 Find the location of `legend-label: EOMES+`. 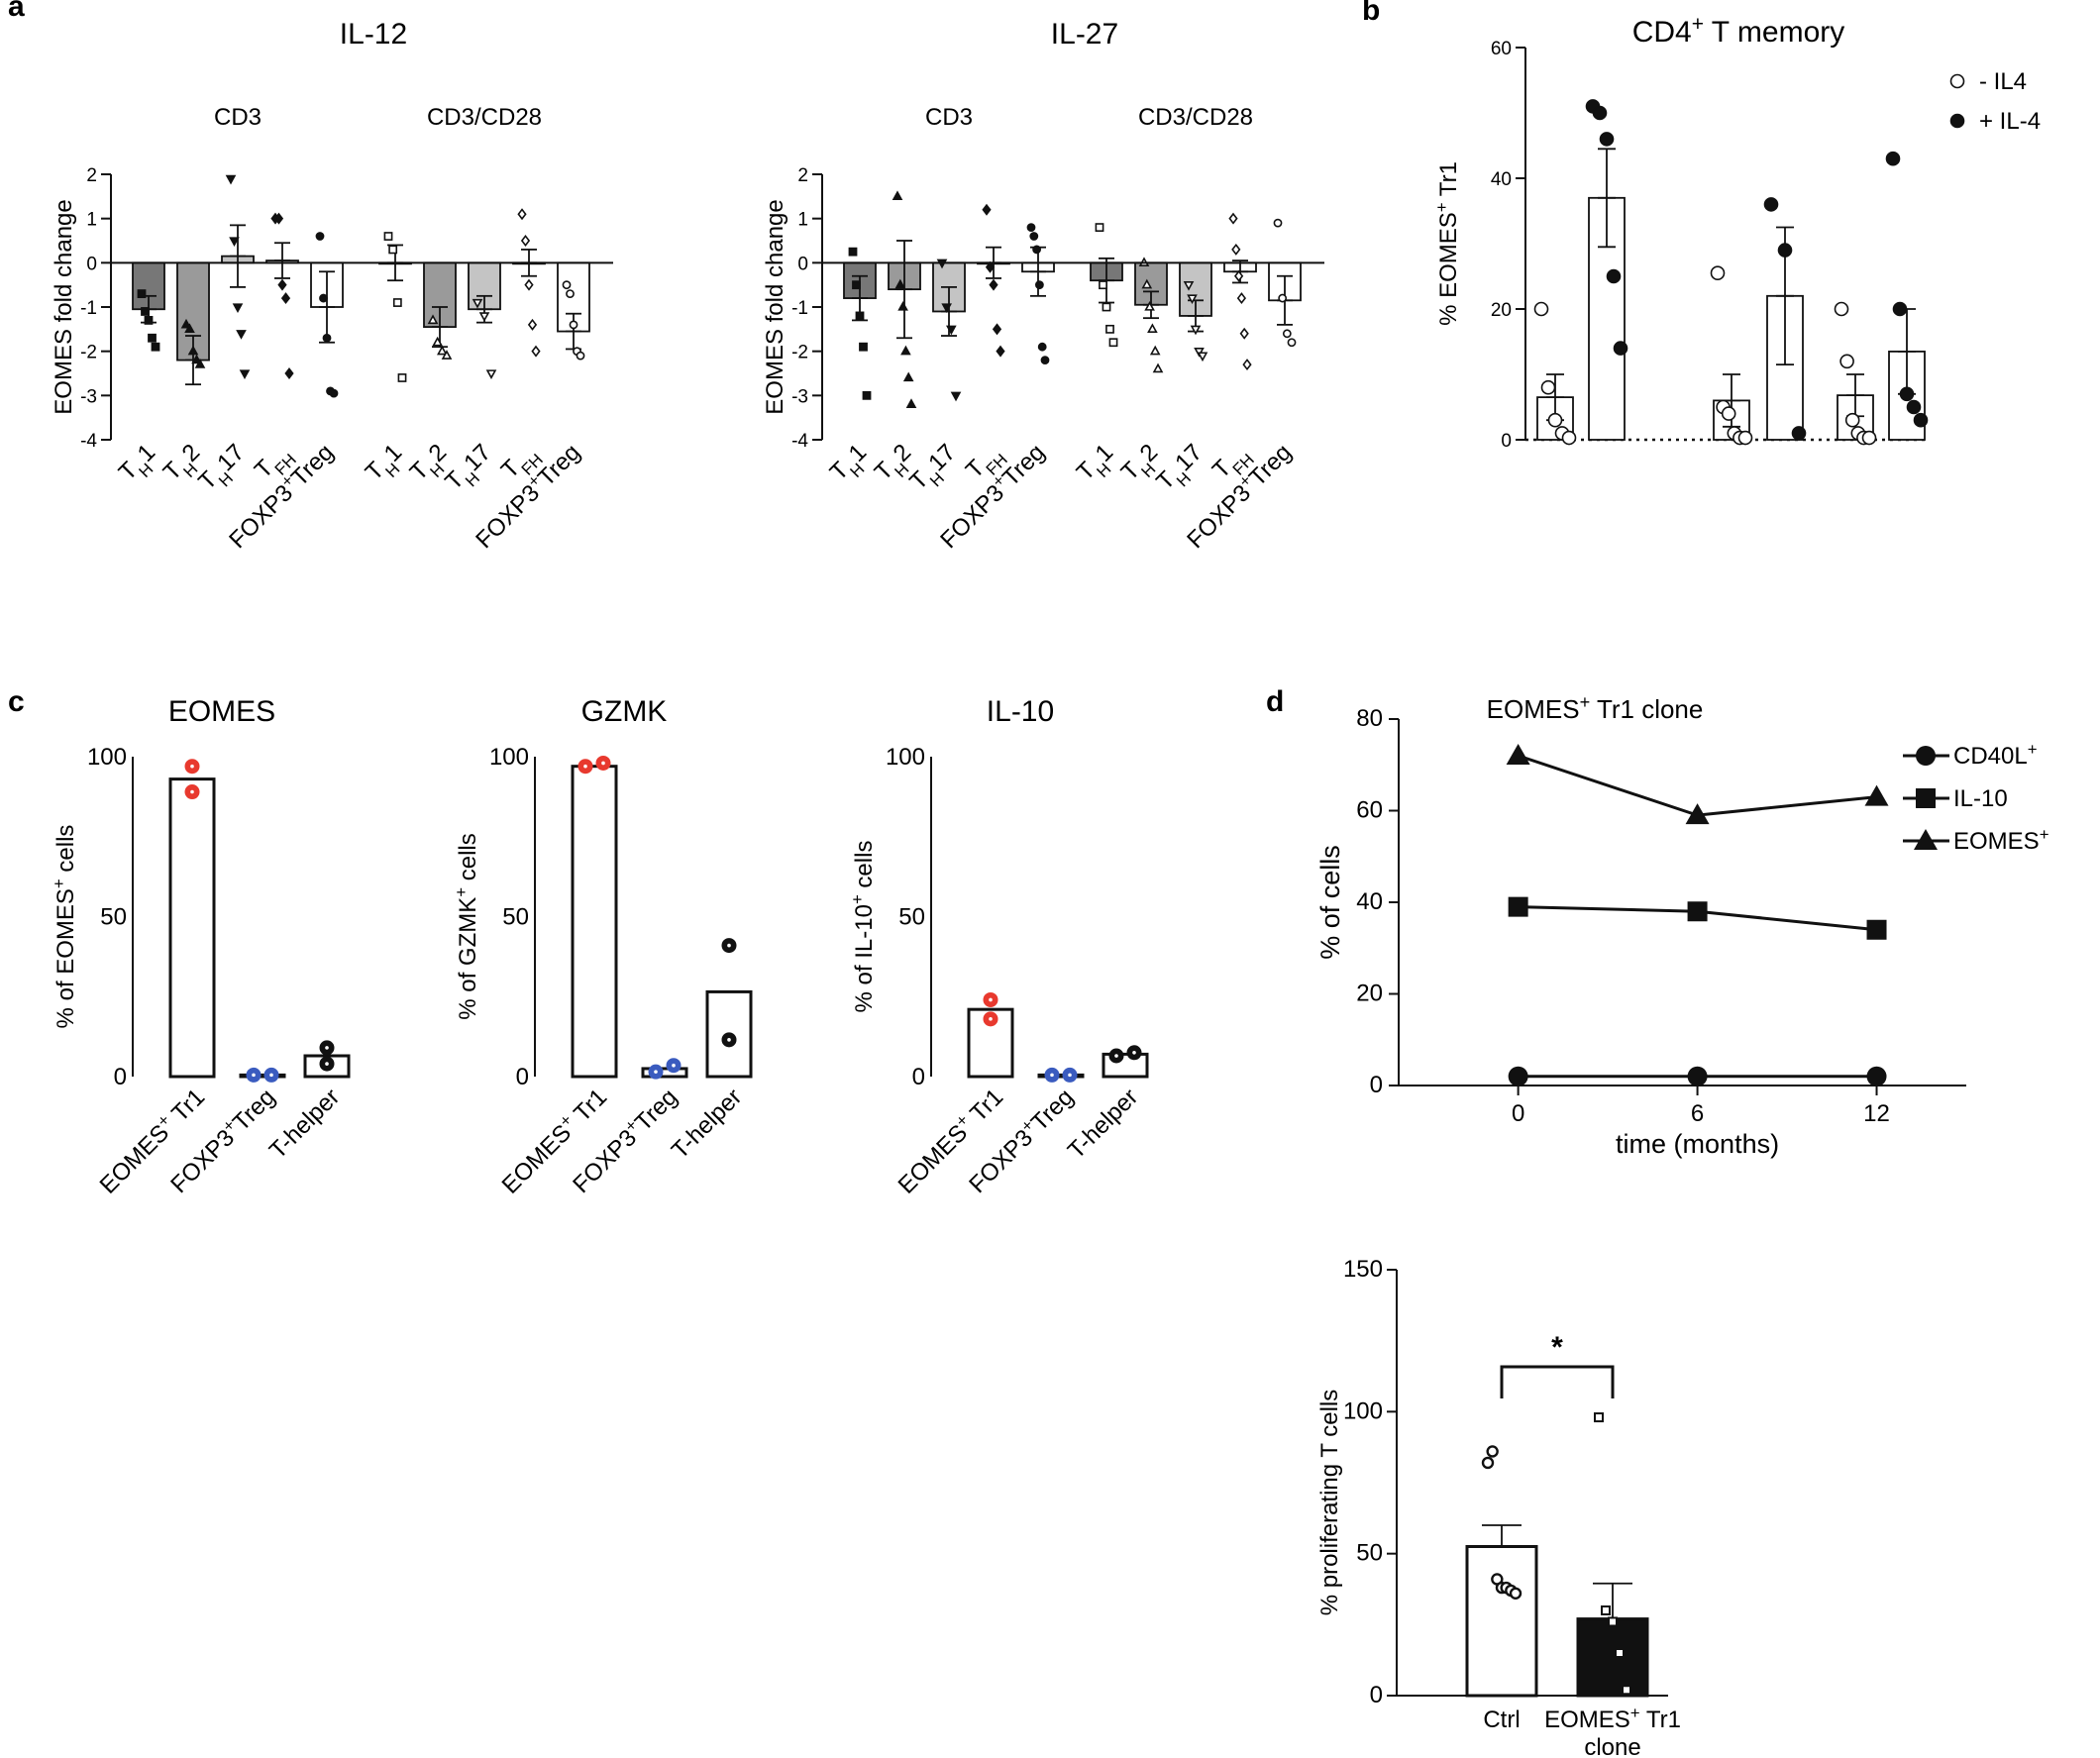

legend-label: EOMES+ is located at coordinates (2001, 840).